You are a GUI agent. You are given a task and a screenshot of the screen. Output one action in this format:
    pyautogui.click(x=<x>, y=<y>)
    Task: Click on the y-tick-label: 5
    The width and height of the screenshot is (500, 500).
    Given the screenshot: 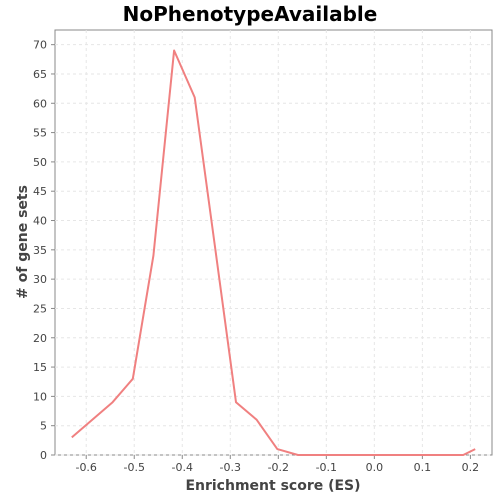 What is the action you would take?
    pyautogui.click(x=43, y=426)
    